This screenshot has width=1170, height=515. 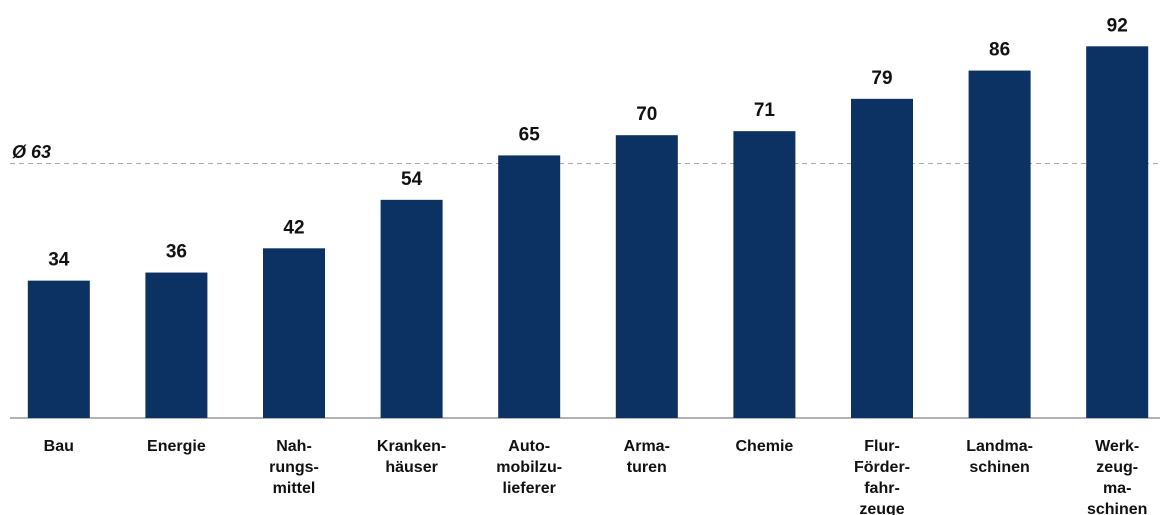 What do you see at coordinates (999, 457) in the screenshot?
I see `x-tick-label: Landma- schinen` at bounding box center [999, 457].